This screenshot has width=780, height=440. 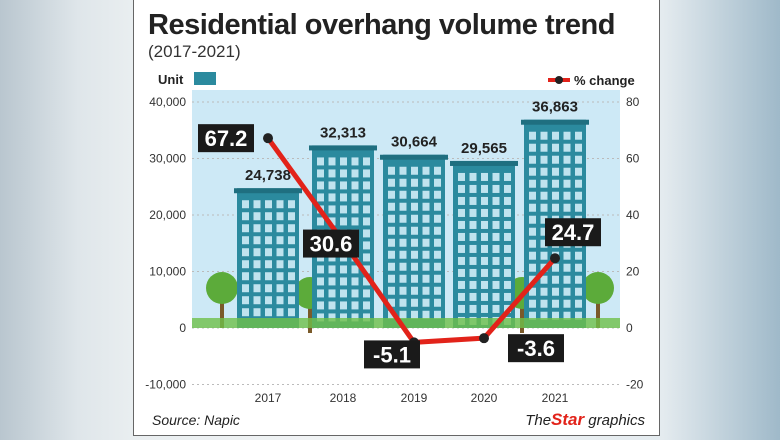 What do you see at coordinates (585, 420) in the screenshot?
I see `brand-logo: TheStar graphics` at bounding box center [585, 420].